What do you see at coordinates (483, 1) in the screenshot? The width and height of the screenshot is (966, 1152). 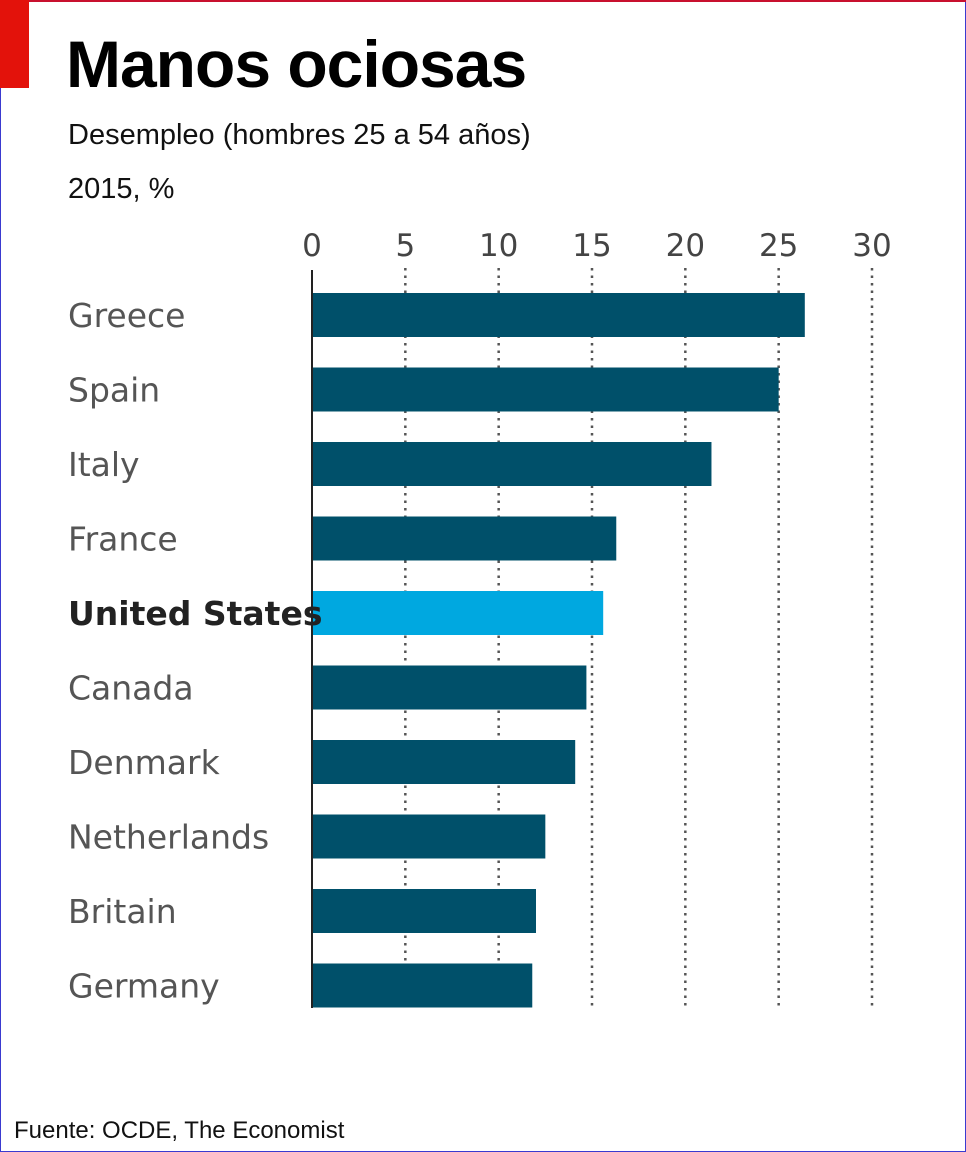 I see `top-rule` at bounding box center [483, 1].